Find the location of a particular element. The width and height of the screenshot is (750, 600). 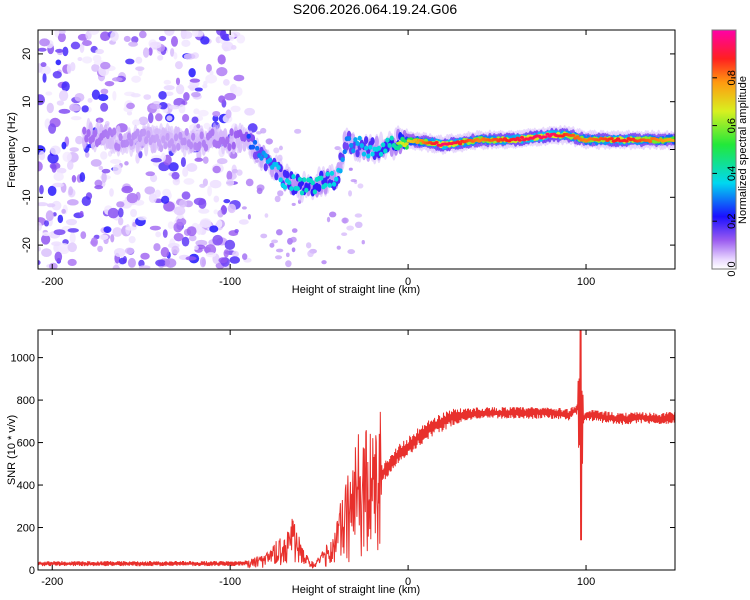

colorbar-tick-label: 0.8 is located at coordinates (732, 77).